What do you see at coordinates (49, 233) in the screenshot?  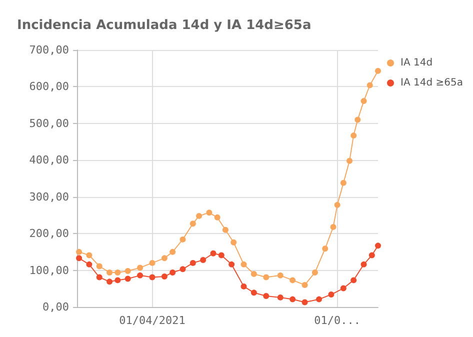 I see `y-tick-label: 200,00` at bounding box center [49, 233].